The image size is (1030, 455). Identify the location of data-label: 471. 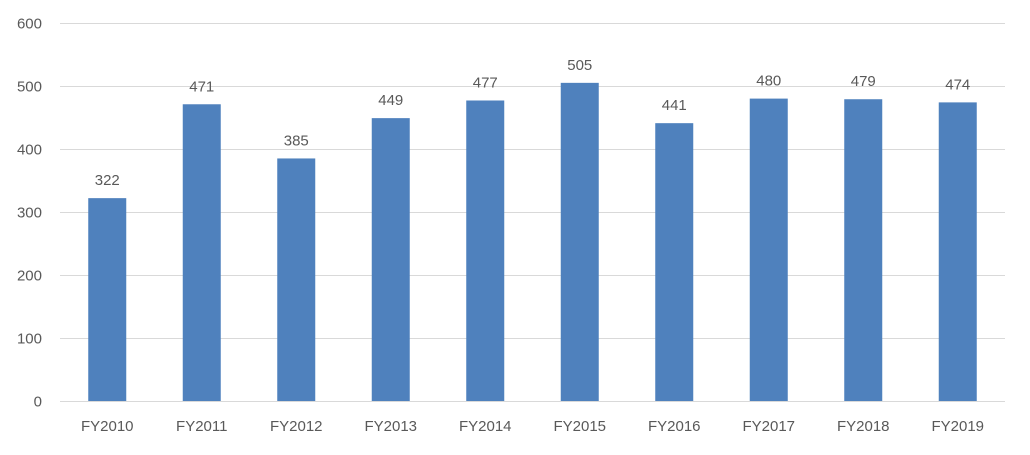
(201, 86).